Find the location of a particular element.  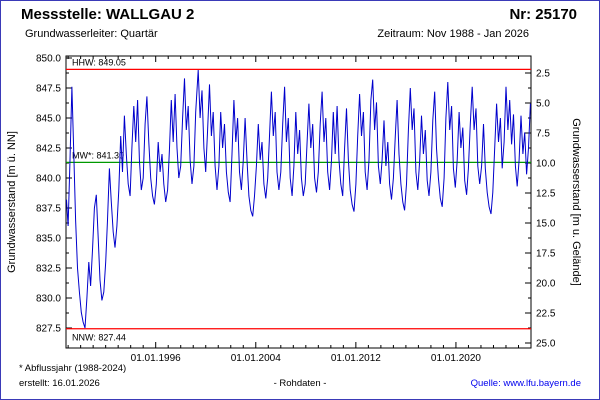

y-left-tick-label: 827.5 is located at coordinates (48, 329).